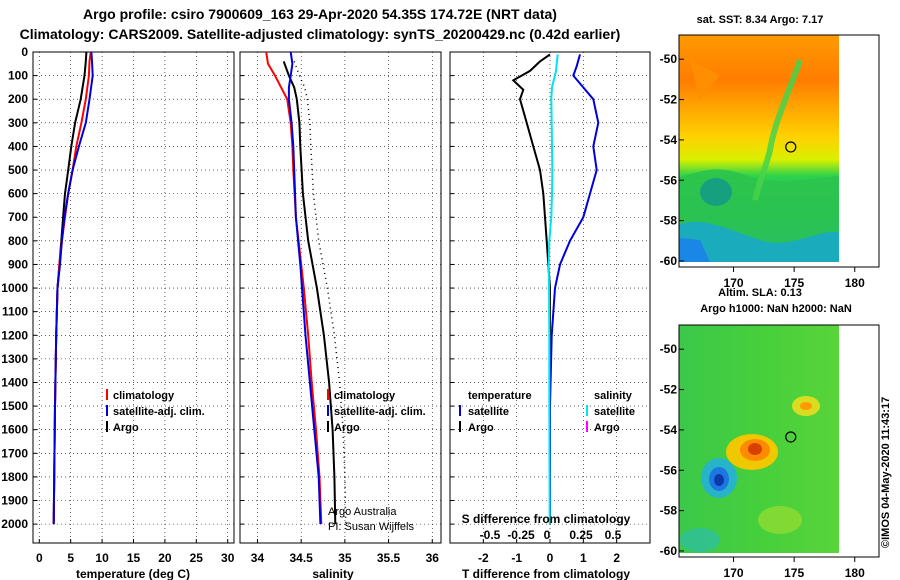  What do you see at coordinates (15, 312) in the screenshot?
I see `depth-tick-label: 1100` at bounding box center [15, 312].